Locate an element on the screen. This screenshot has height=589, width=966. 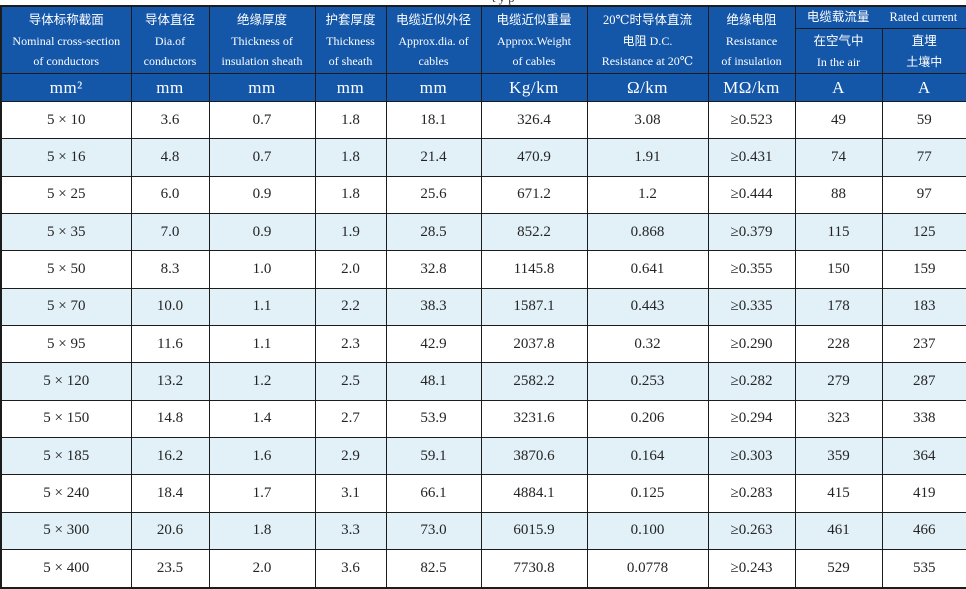
table-cell: ≥0.523 is located at coordinates (751, 120).